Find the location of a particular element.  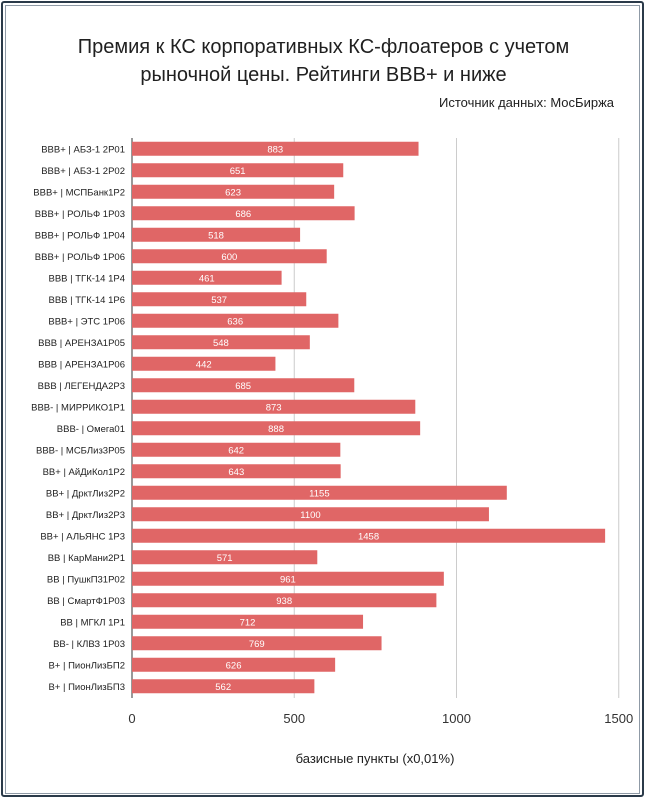

x-tick-labels: 0 500 1000 1500 is located at coordinates (380, 718).